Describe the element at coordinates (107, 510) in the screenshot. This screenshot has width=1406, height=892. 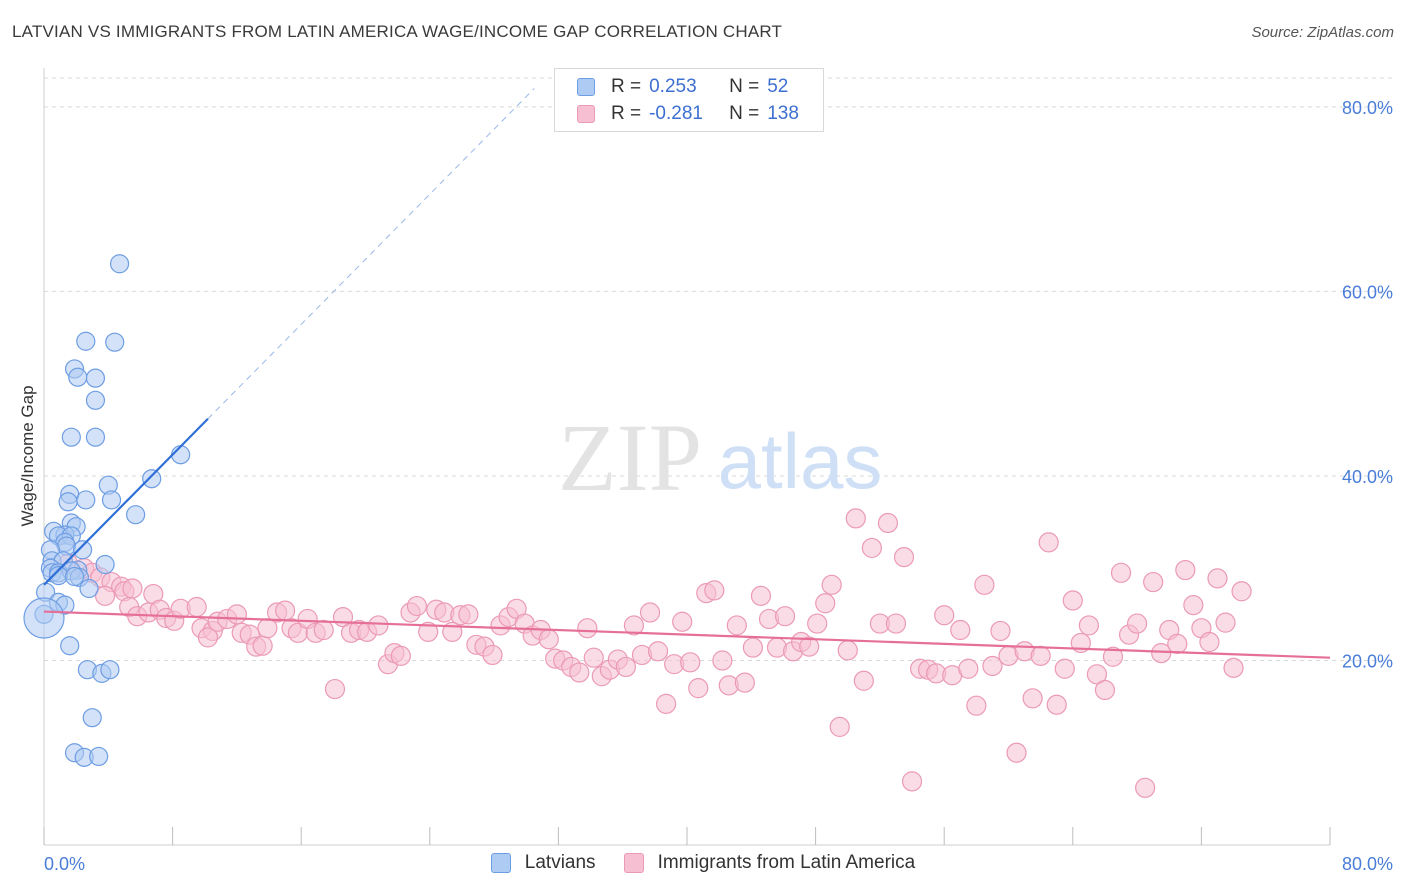
I see `latvians-points` at that location.